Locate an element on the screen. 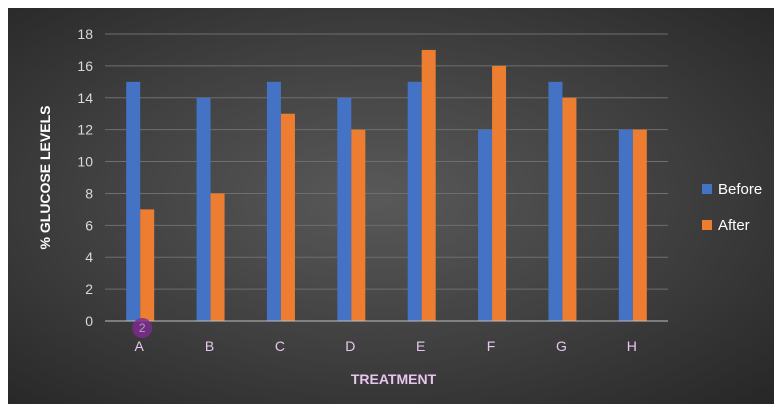  x-tick-label: E is located at coordinates (420, 346).